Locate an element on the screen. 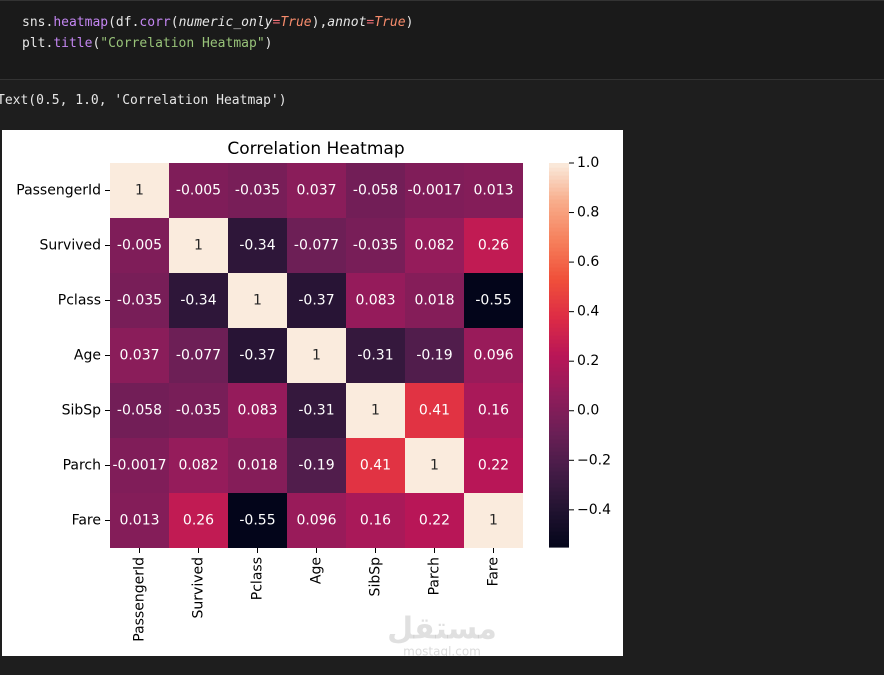  y-tick-label: PassengerId is located at coordinates (58, 191).